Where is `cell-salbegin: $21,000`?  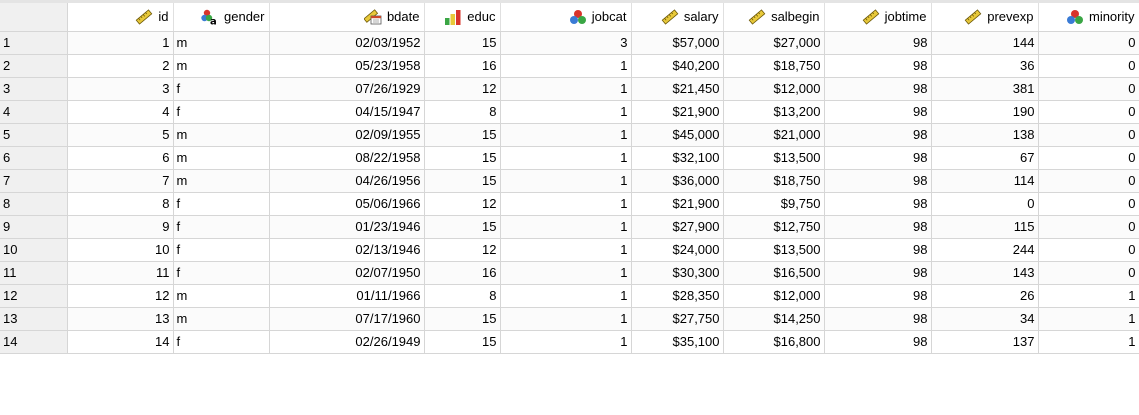
cell-salbegin: $21,000 is located at coordinates (774, 135).